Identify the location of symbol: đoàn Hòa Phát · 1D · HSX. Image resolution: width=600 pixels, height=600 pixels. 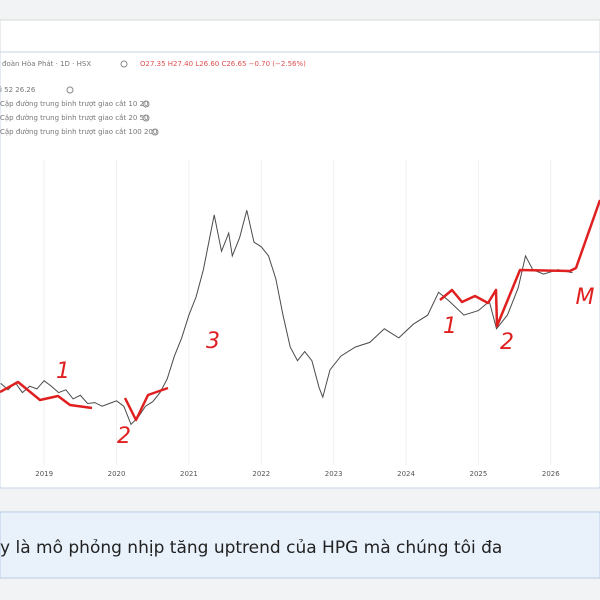
(46, 64).